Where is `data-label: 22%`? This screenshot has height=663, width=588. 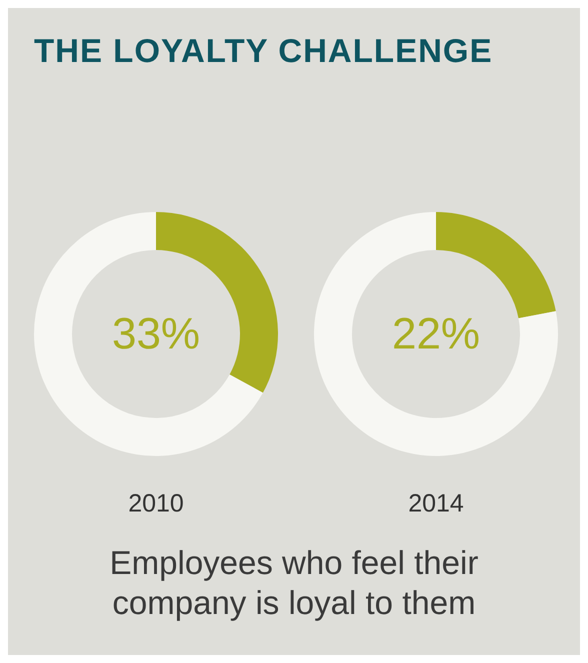 data-label: 22% is located at coordinates (436, 334).